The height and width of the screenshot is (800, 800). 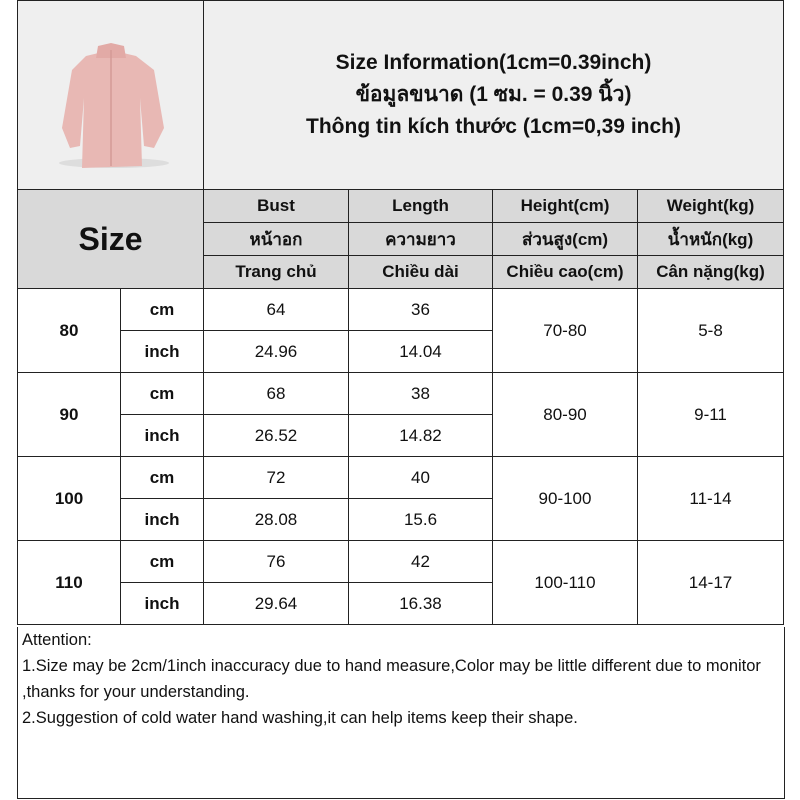 What do you see at coordinates (420, 519) in the screenshot?
I see `length-inch: 15.6` at bounding box center [420, 519].